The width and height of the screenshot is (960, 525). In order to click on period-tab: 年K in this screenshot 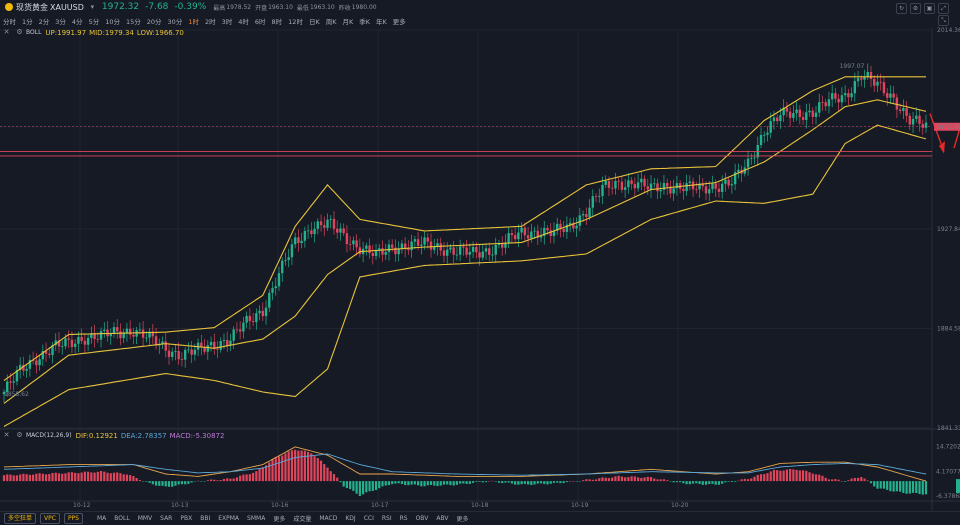, I will do `click(381, 21)`.